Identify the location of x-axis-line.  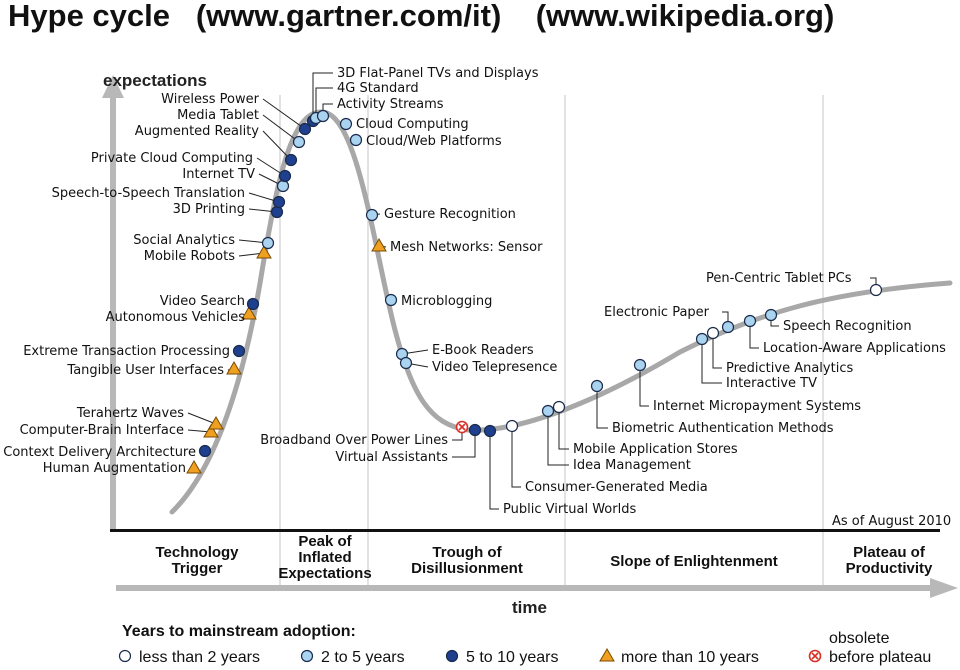
(523, 588).